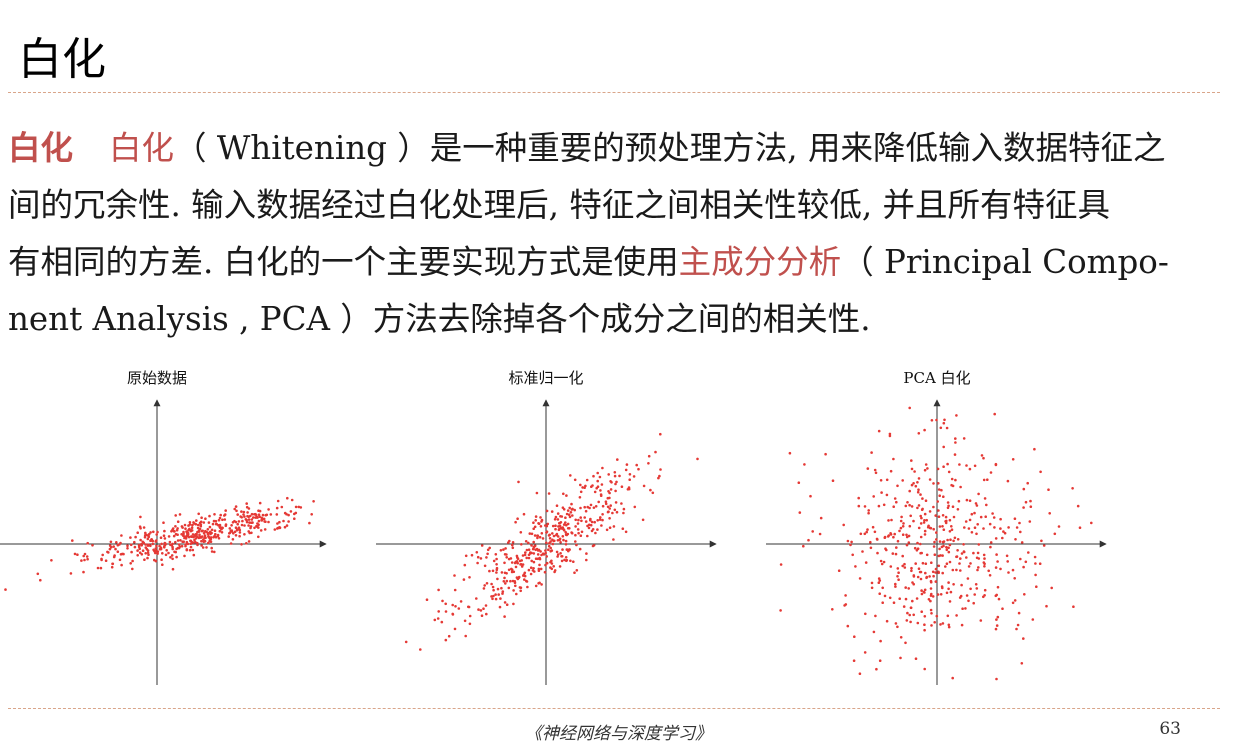 This screenshot has height=744, width=1237. Describe the element at coordinates (760, 262) in the screenshot. I see `pca-highlight: 主成分分析` at that location.